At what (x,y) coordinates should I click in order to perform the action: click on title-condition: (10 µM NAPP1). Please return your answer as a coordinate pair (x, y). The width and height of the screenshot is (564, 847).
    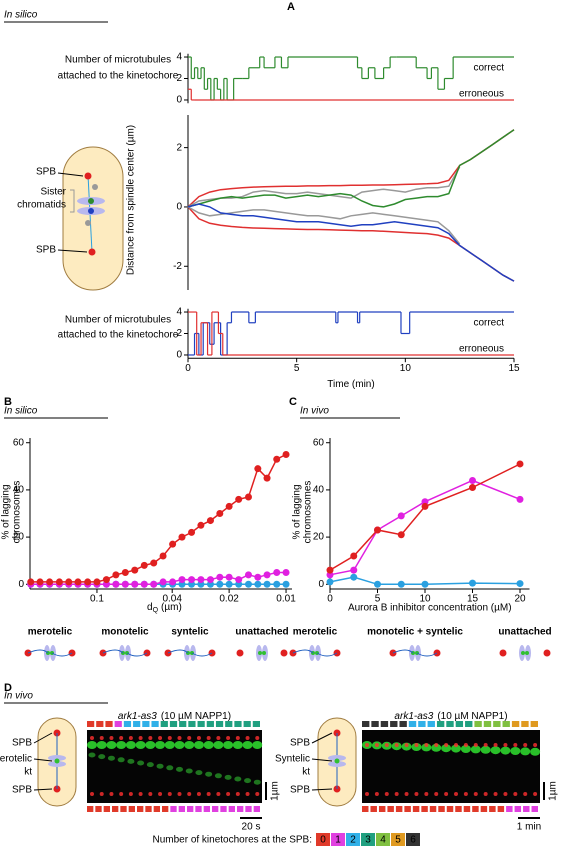
    Looking at the image, I should click on (472, 716).